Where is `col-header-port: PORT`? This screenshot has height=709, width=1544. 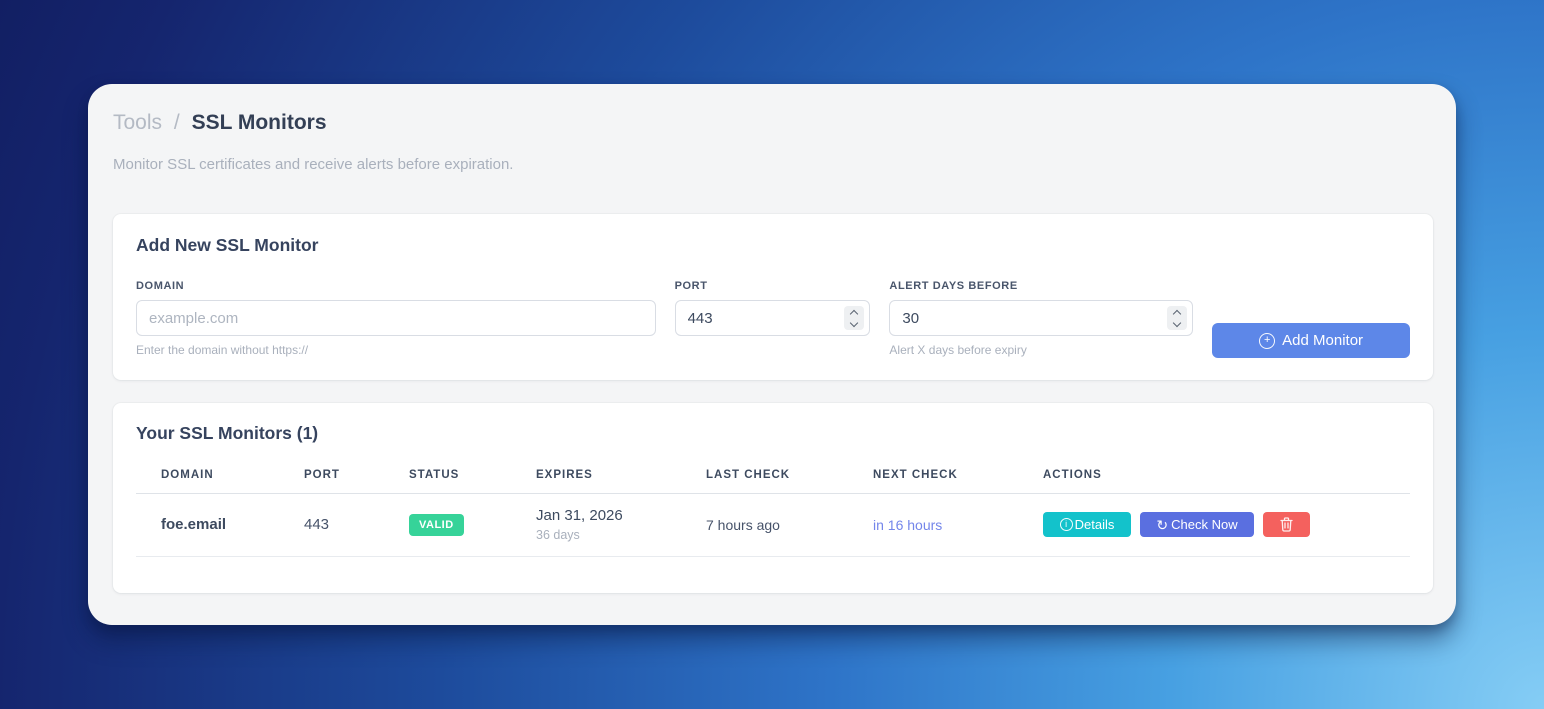
col-header-port: PORT is located at coordinates (356, 476).